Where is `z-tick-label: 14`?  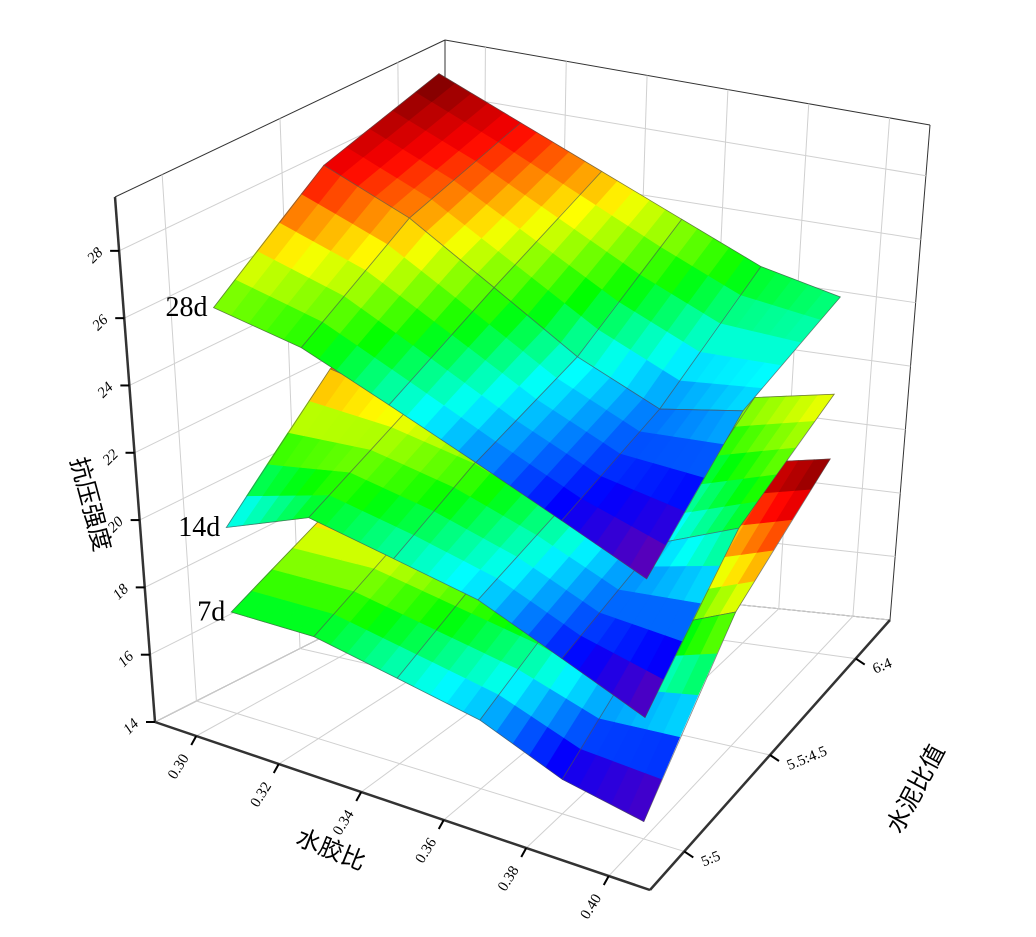 z-tick-label: 14 is located at coordinates (131, 727).